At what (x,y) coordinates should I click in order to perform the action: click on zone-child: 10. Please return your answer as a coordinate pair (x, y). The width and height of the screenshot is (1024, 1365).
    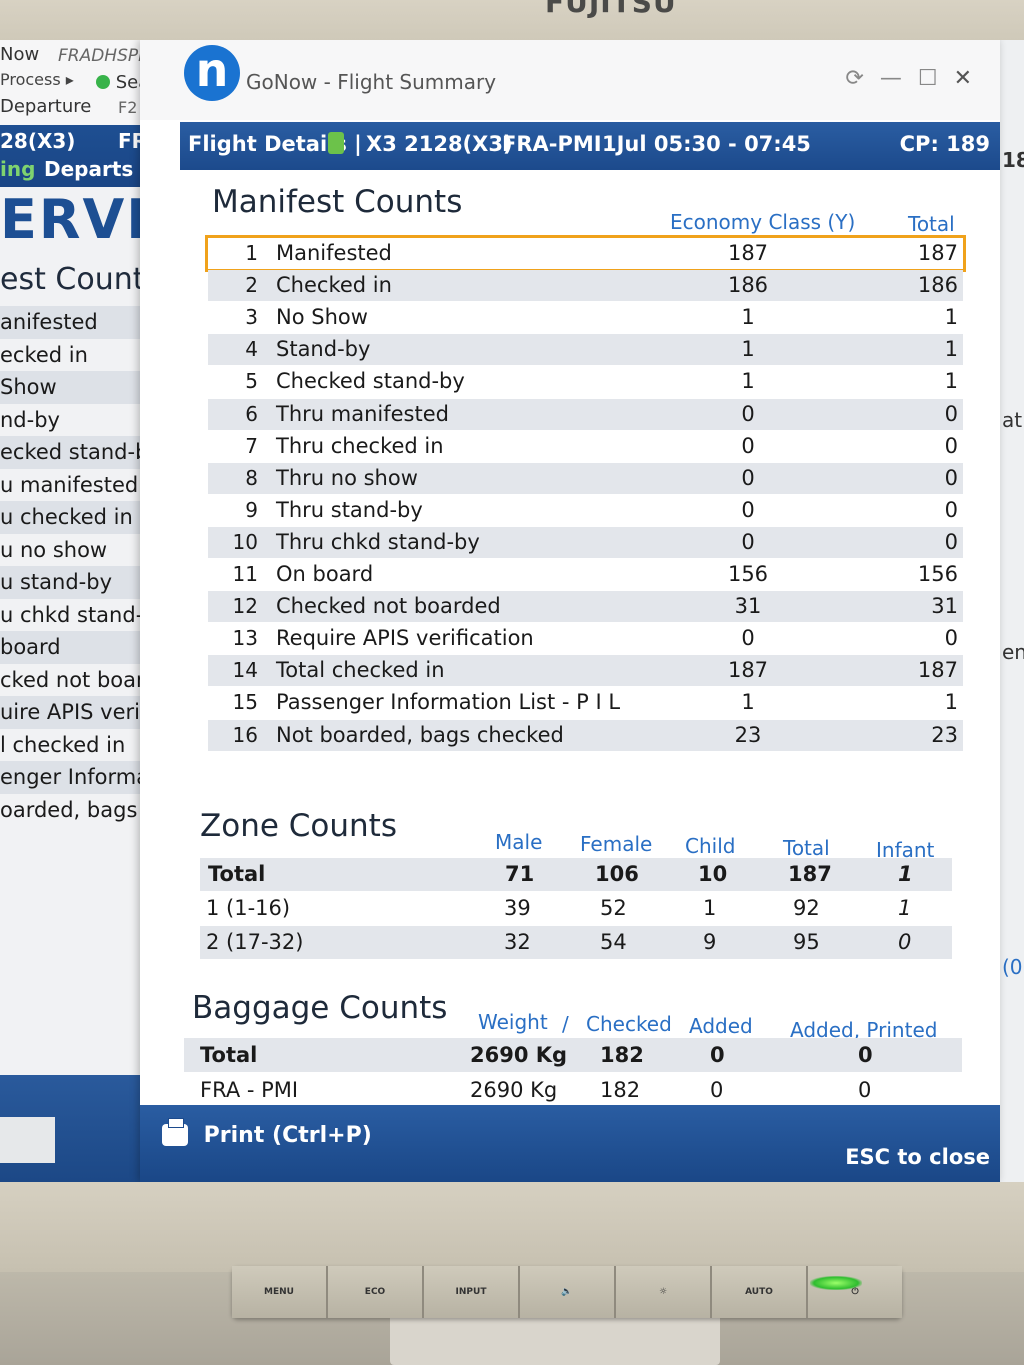
    Looking at the image, I should click on (713, 874).